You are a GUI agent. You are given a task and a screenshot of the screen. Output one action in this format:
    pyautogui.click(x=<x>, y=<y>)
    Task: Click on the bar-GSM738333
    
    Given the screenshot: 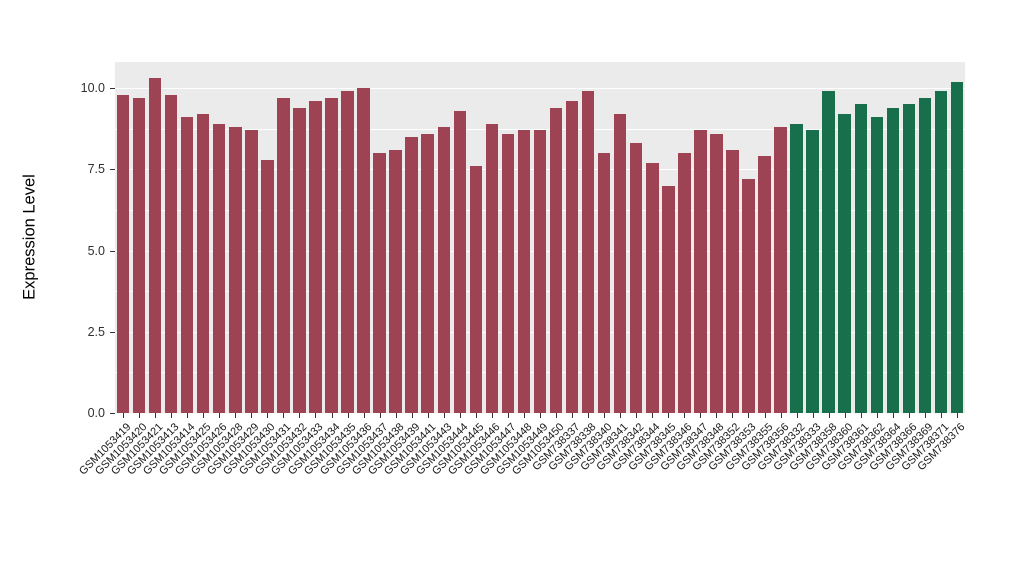 What is the action you would take?
    pyautogui.click(x=812, y=271)
    